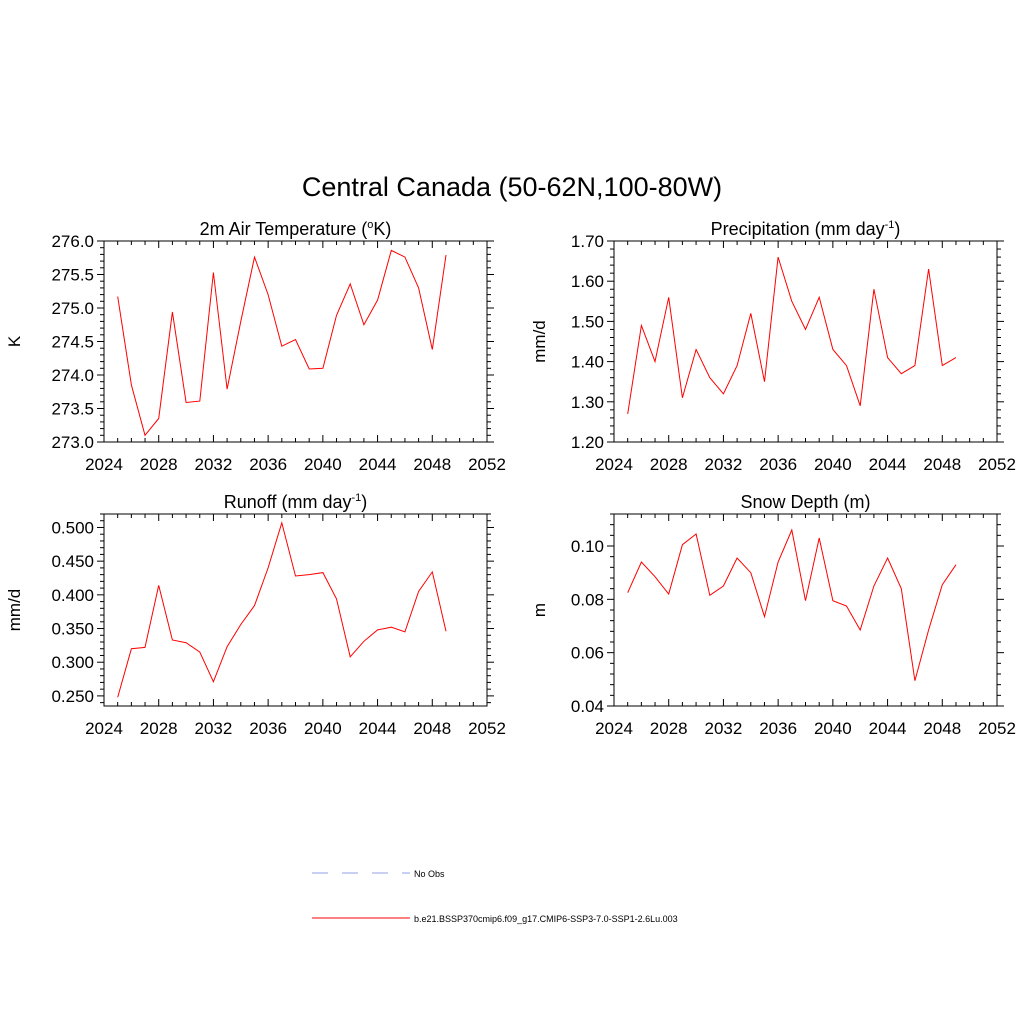 Image resolution: width=1024 pixels, height=1024 pixels. What do you see at coordinates (614, 728) in the screenshot?
I see `snow-depth-xtick-label: 2024` at bounding box center [614, 728].